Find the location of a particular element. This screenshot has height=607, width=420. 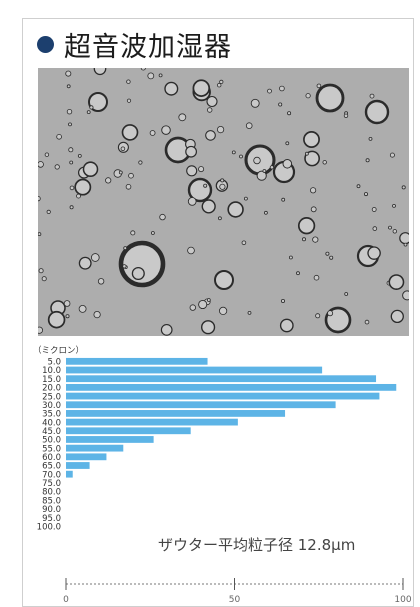

y-tick-label: 15.0 is located at coordinates (51, 380).